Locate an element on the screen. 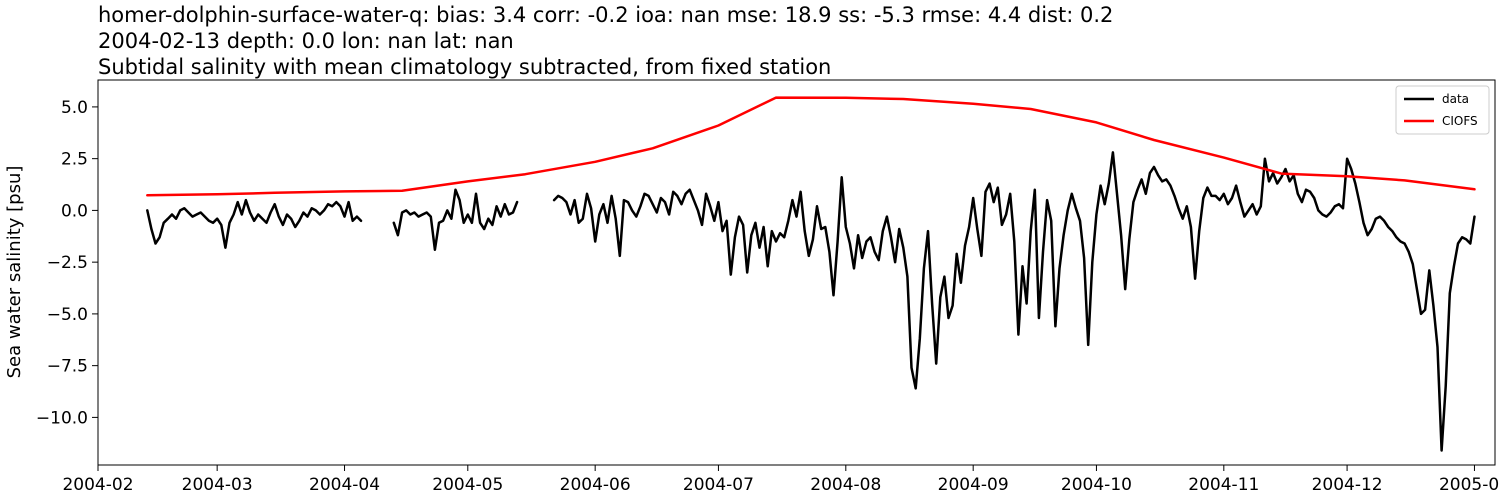 This screenshot has width=1500, height=500. y-tick-label: −7.5 is located at coordinates (67, 367).